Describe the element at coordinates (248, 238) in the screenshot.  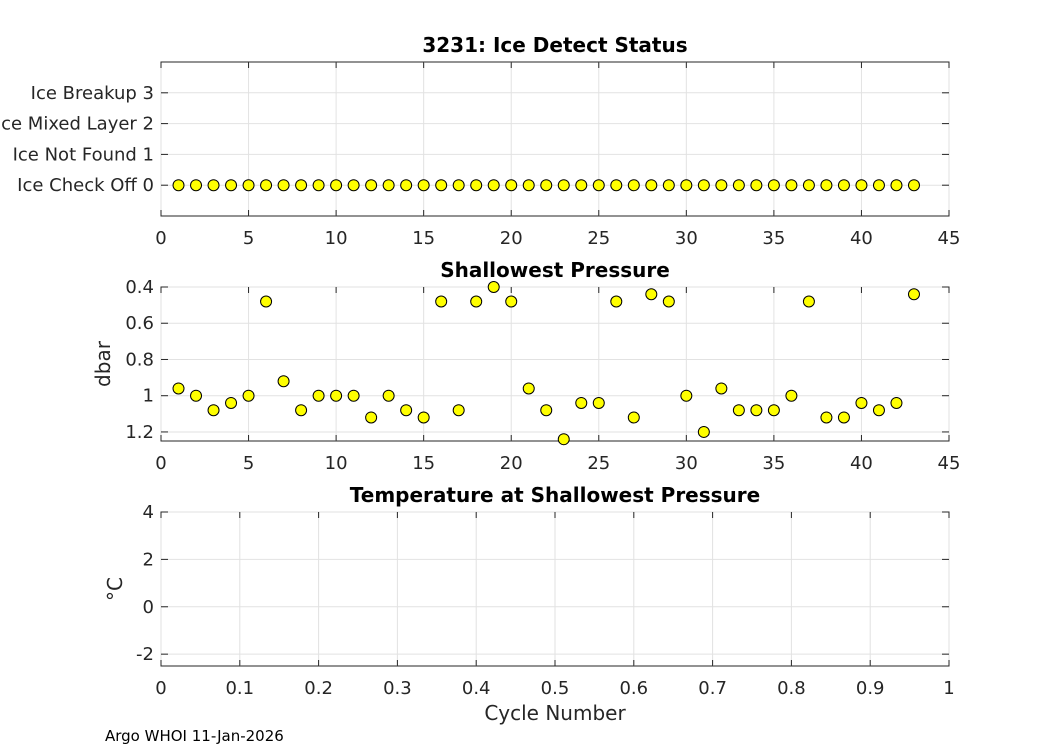
I see `ice-x-tick-label: 5` at that location.